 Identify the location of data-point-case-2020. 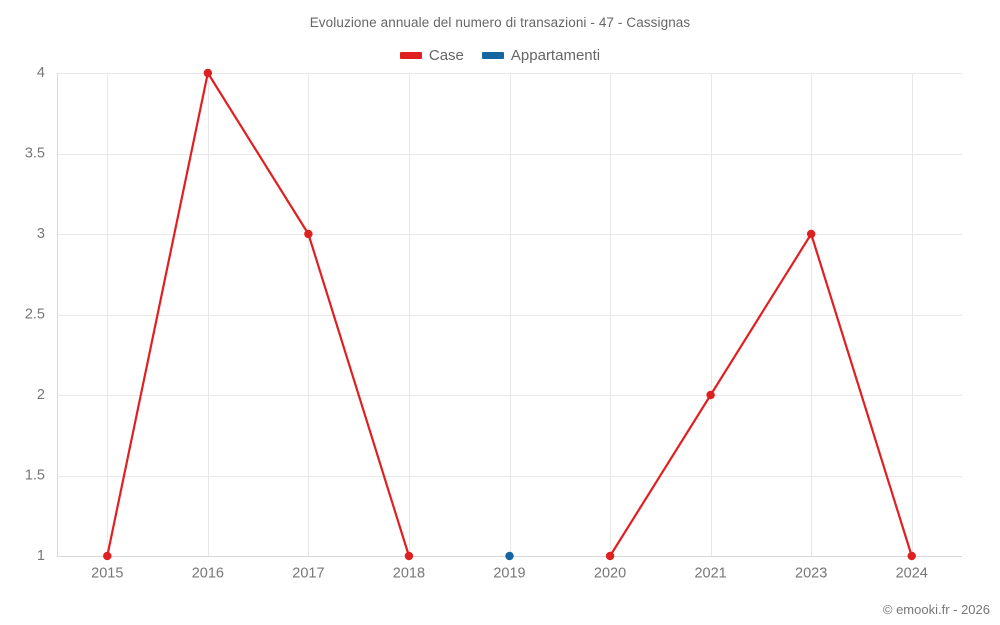
(610, 556).